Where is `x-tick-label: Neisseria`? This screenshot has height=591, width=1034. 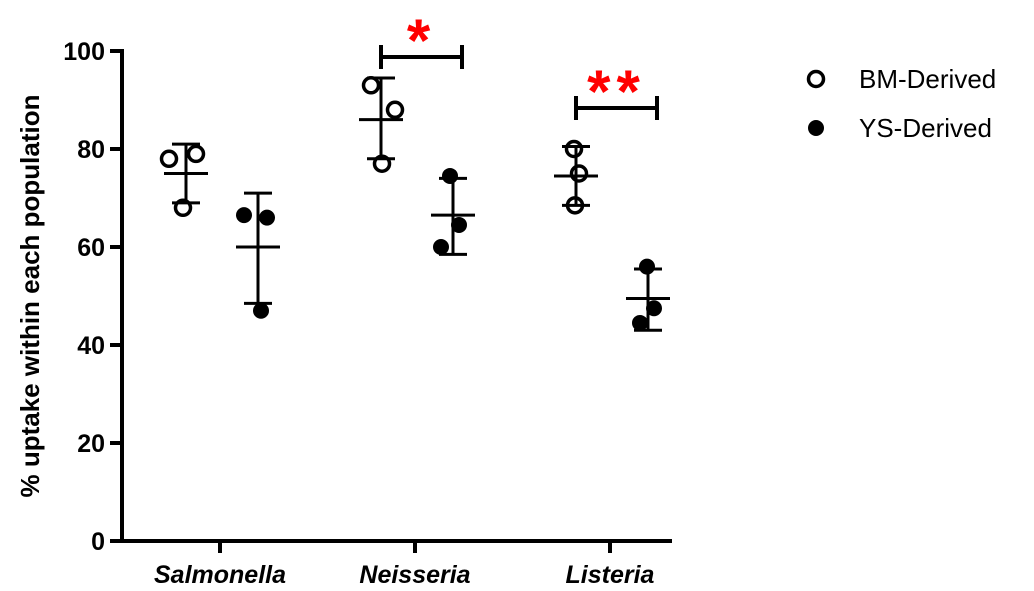
x-tick-label: Neisseria is located at coordinates (414, 575).